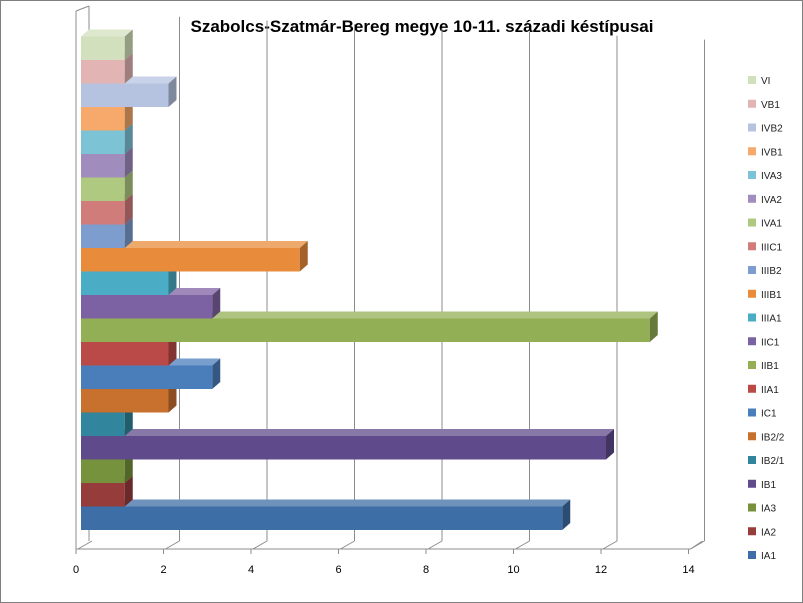 Image resolution: width=803 pixels, height=603 pixels. What do you see at coordinates (765, 152) in the screenshot?
I see `legend-item: IVB1` at bounding box center [765, 152].